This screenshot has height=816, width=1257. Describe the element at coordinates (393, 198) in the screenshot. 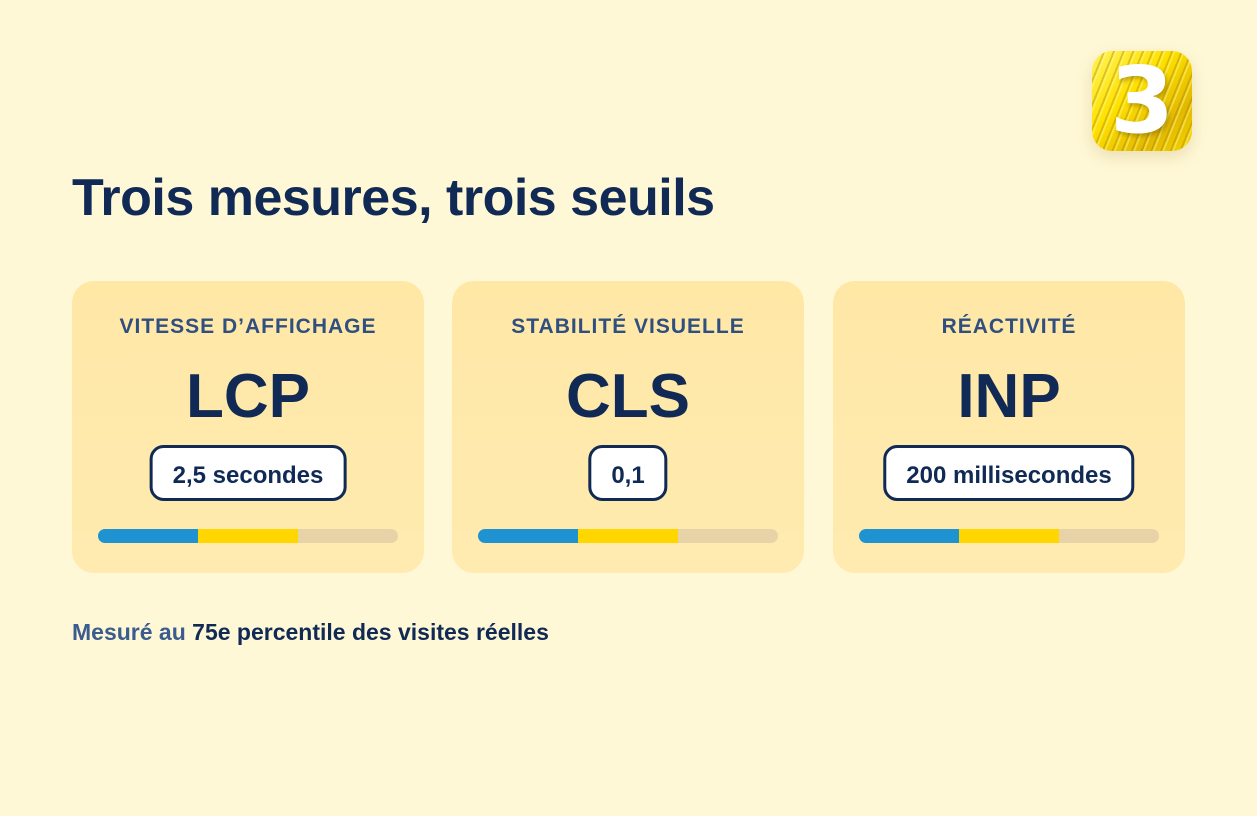

I see `page-title: Trois mesures, trois seuils` at that location.